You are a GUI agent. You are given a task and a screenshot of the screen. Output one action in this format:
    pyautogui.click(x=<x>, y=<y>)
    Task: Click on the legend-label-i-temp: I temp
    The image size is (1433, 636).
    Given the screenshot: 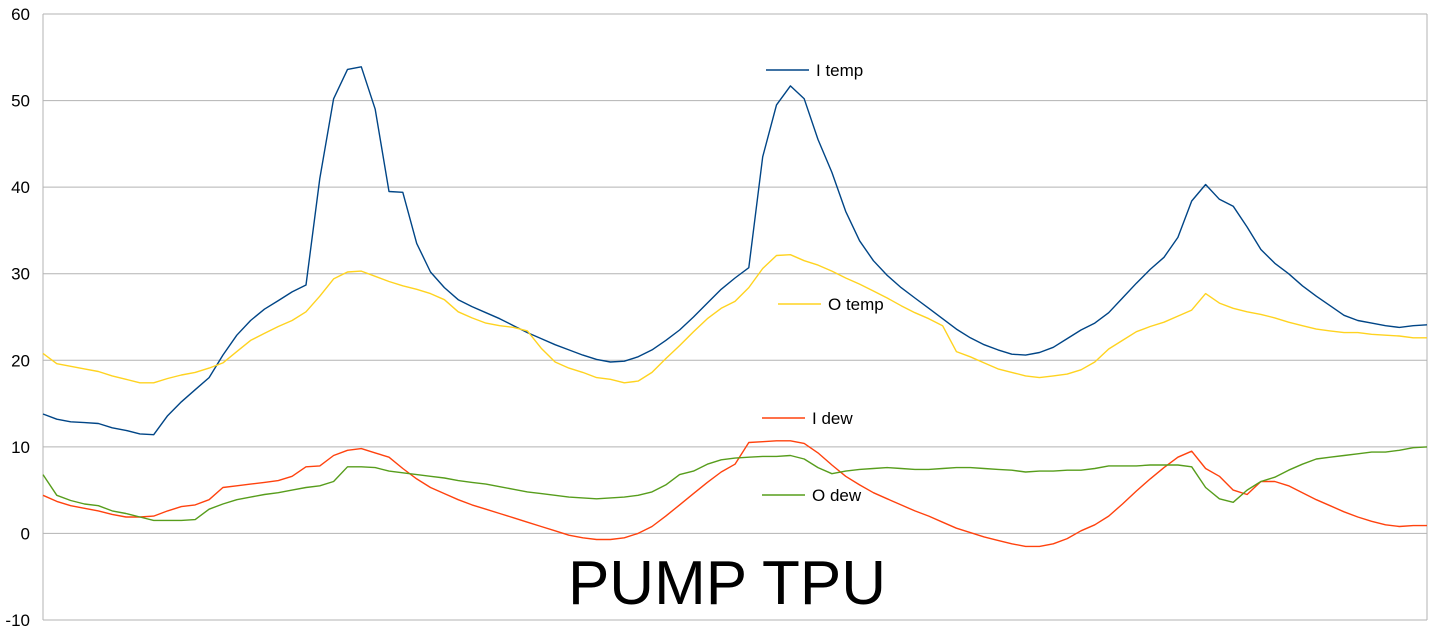 What is the action you would take?
    pyautogui.click(x=839, y=70)
    